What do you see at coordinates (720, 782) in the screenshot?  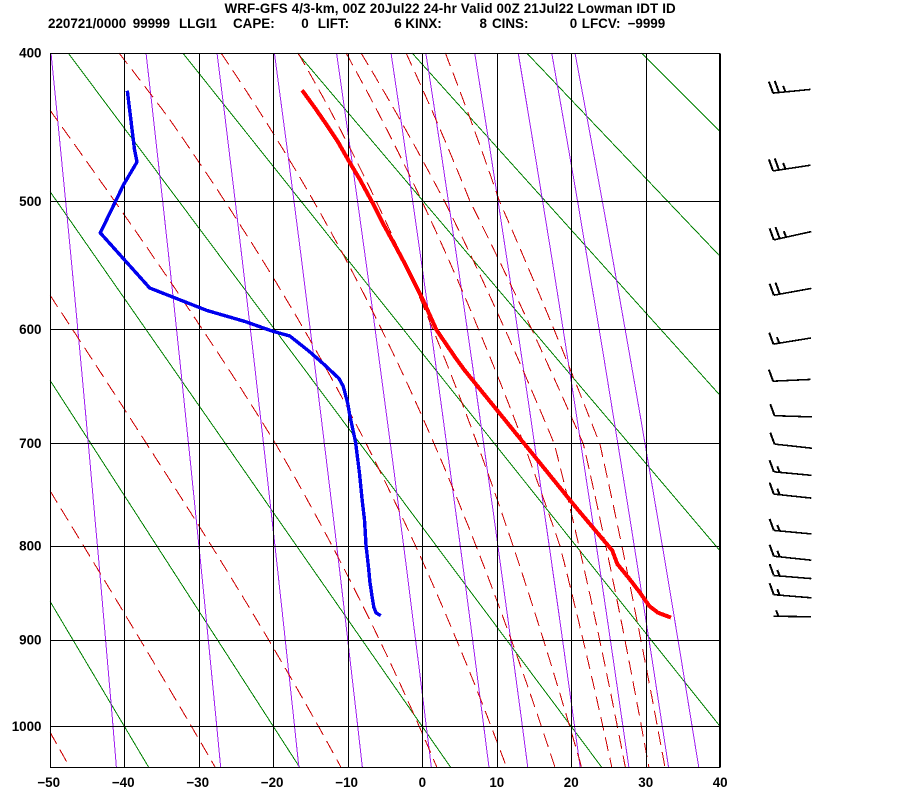 I see `svg-text: 40` at bounding box center [720, 782].